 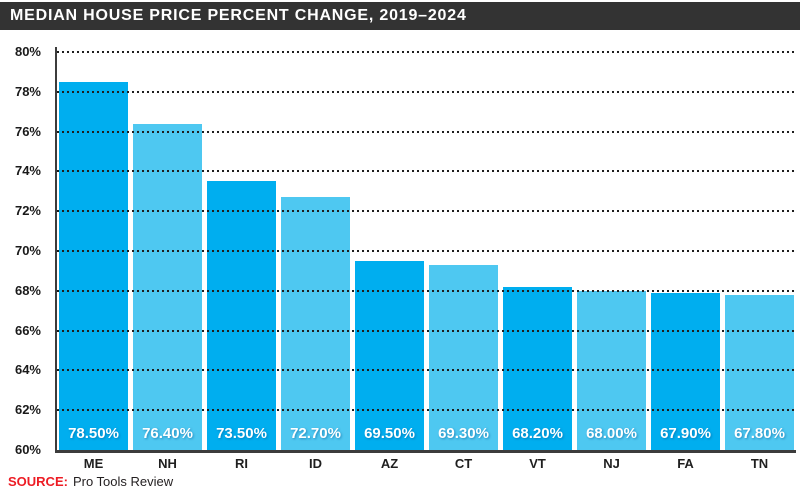 I want to click on bar-value-label: 78.50%, so click(x=93, y=433).